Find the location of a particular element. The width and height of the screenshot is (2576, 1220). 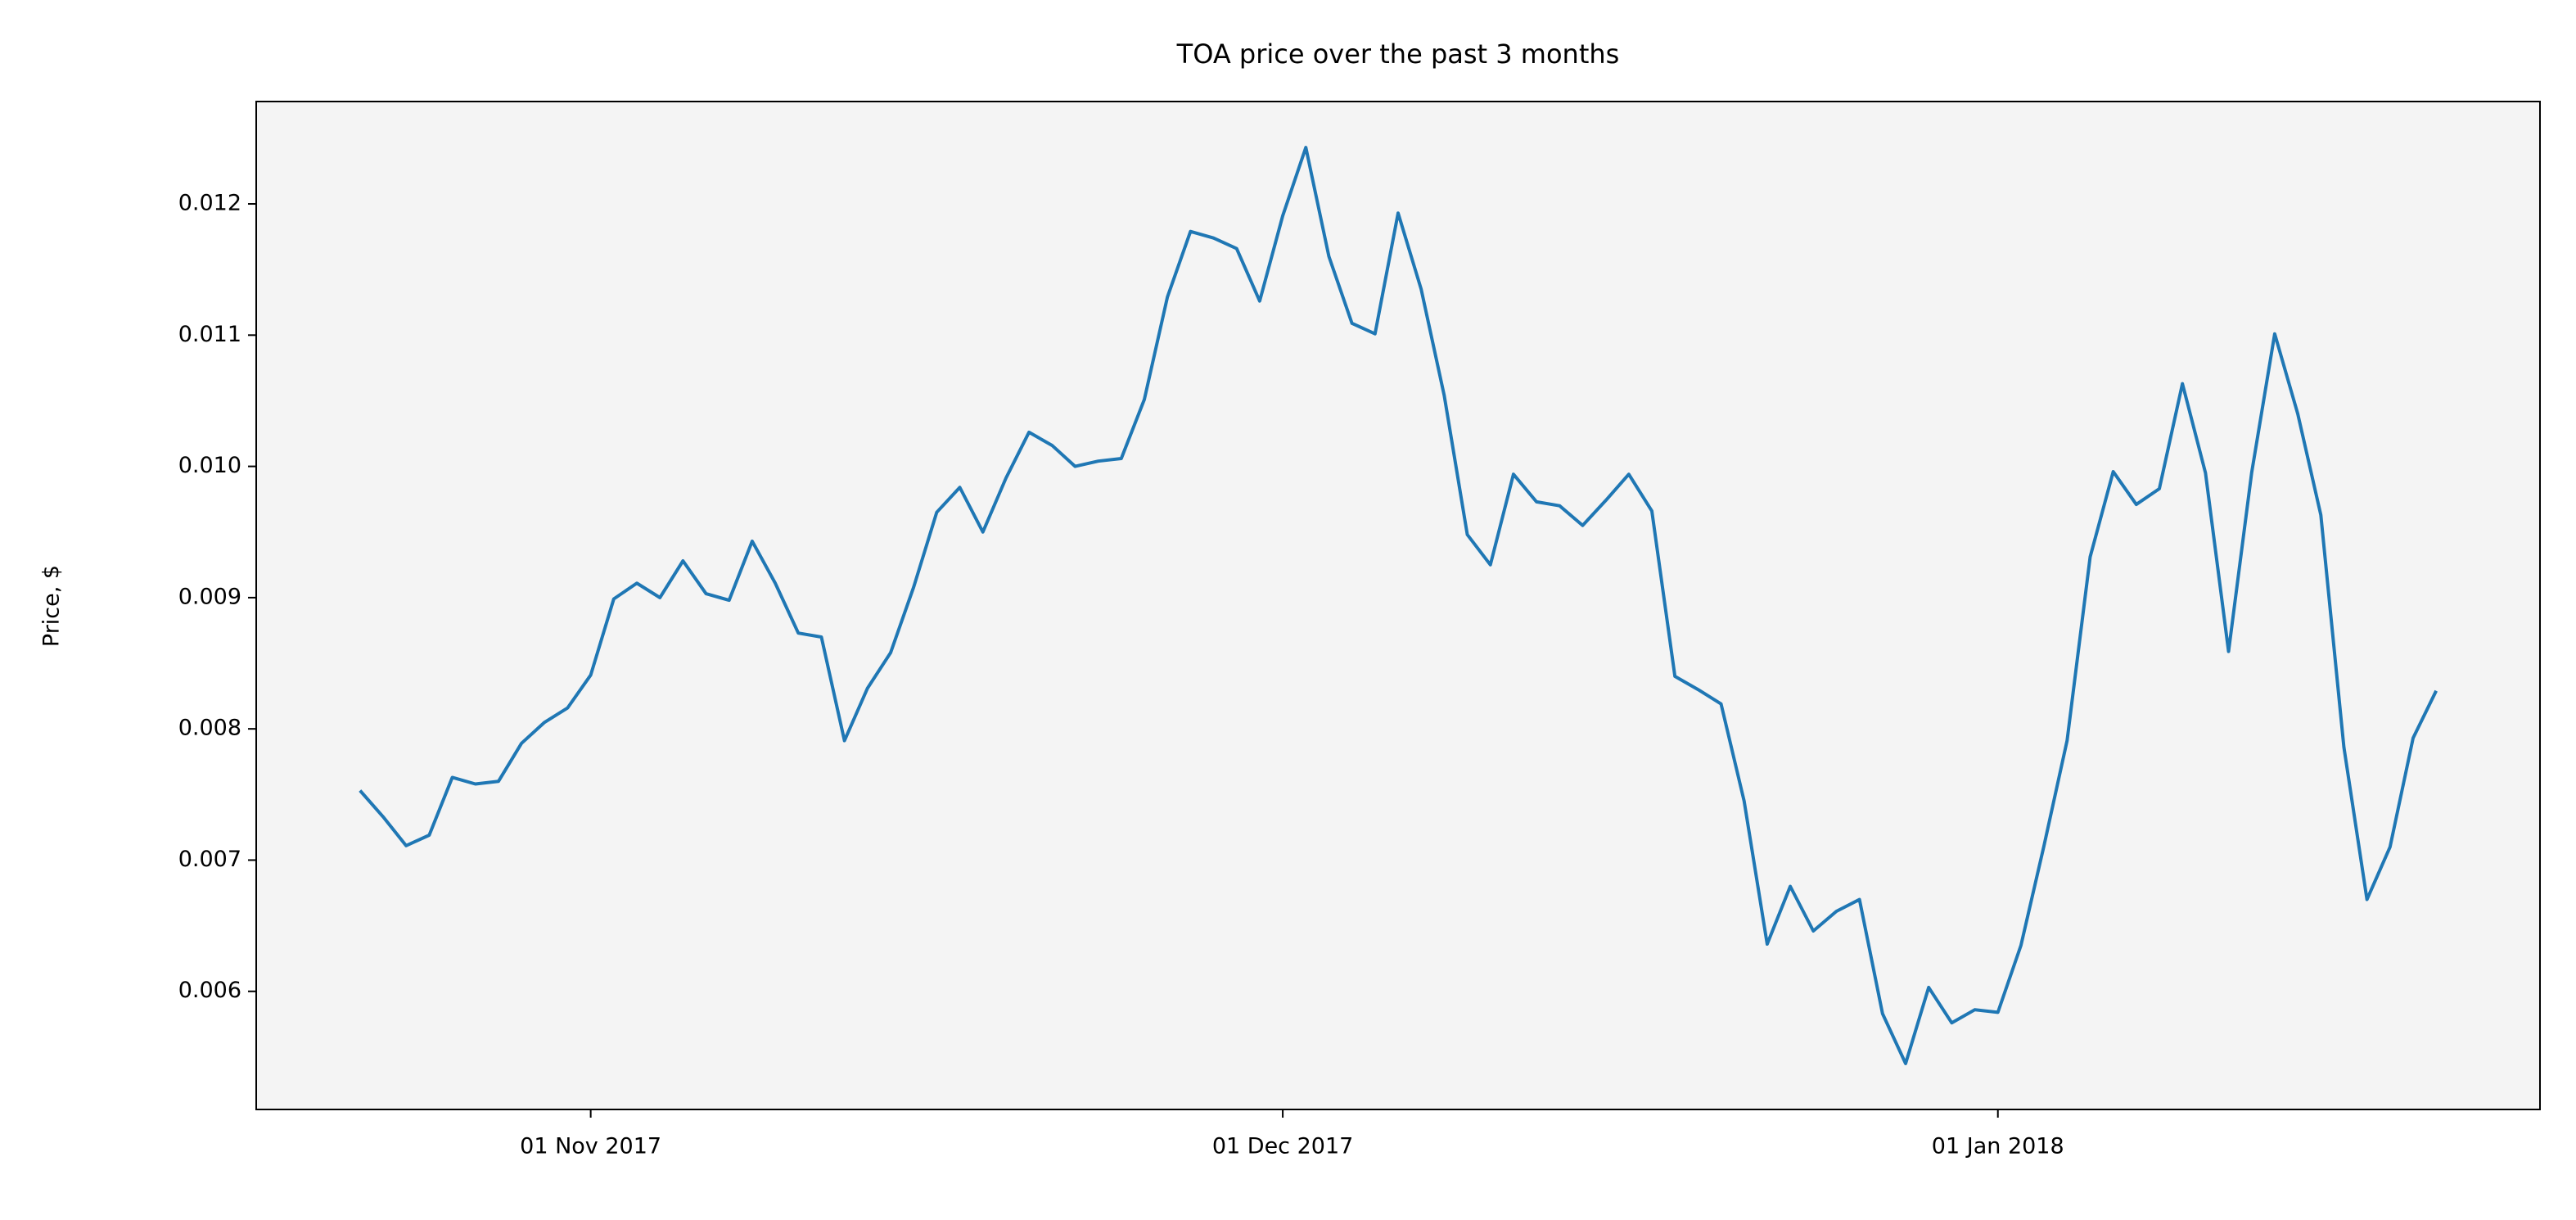

y-tick-label: 0.011 is located at coordinates (209, 334).